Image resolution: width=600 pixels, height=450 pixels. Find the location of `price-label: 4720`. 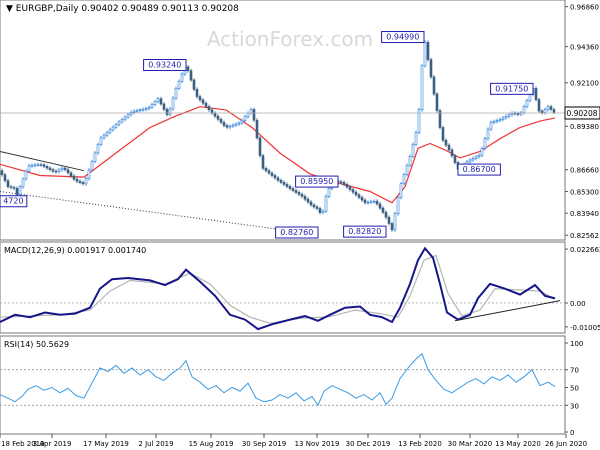

price-label: 4720 is located at coordinates (13, 201).